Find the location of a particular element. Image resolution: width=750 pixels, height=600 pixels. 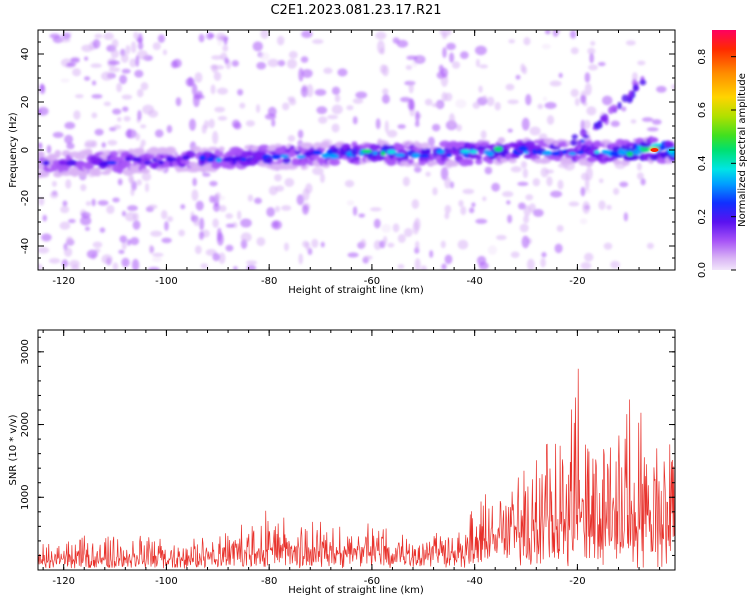

peak-spot is located at coordinates (654, 150).